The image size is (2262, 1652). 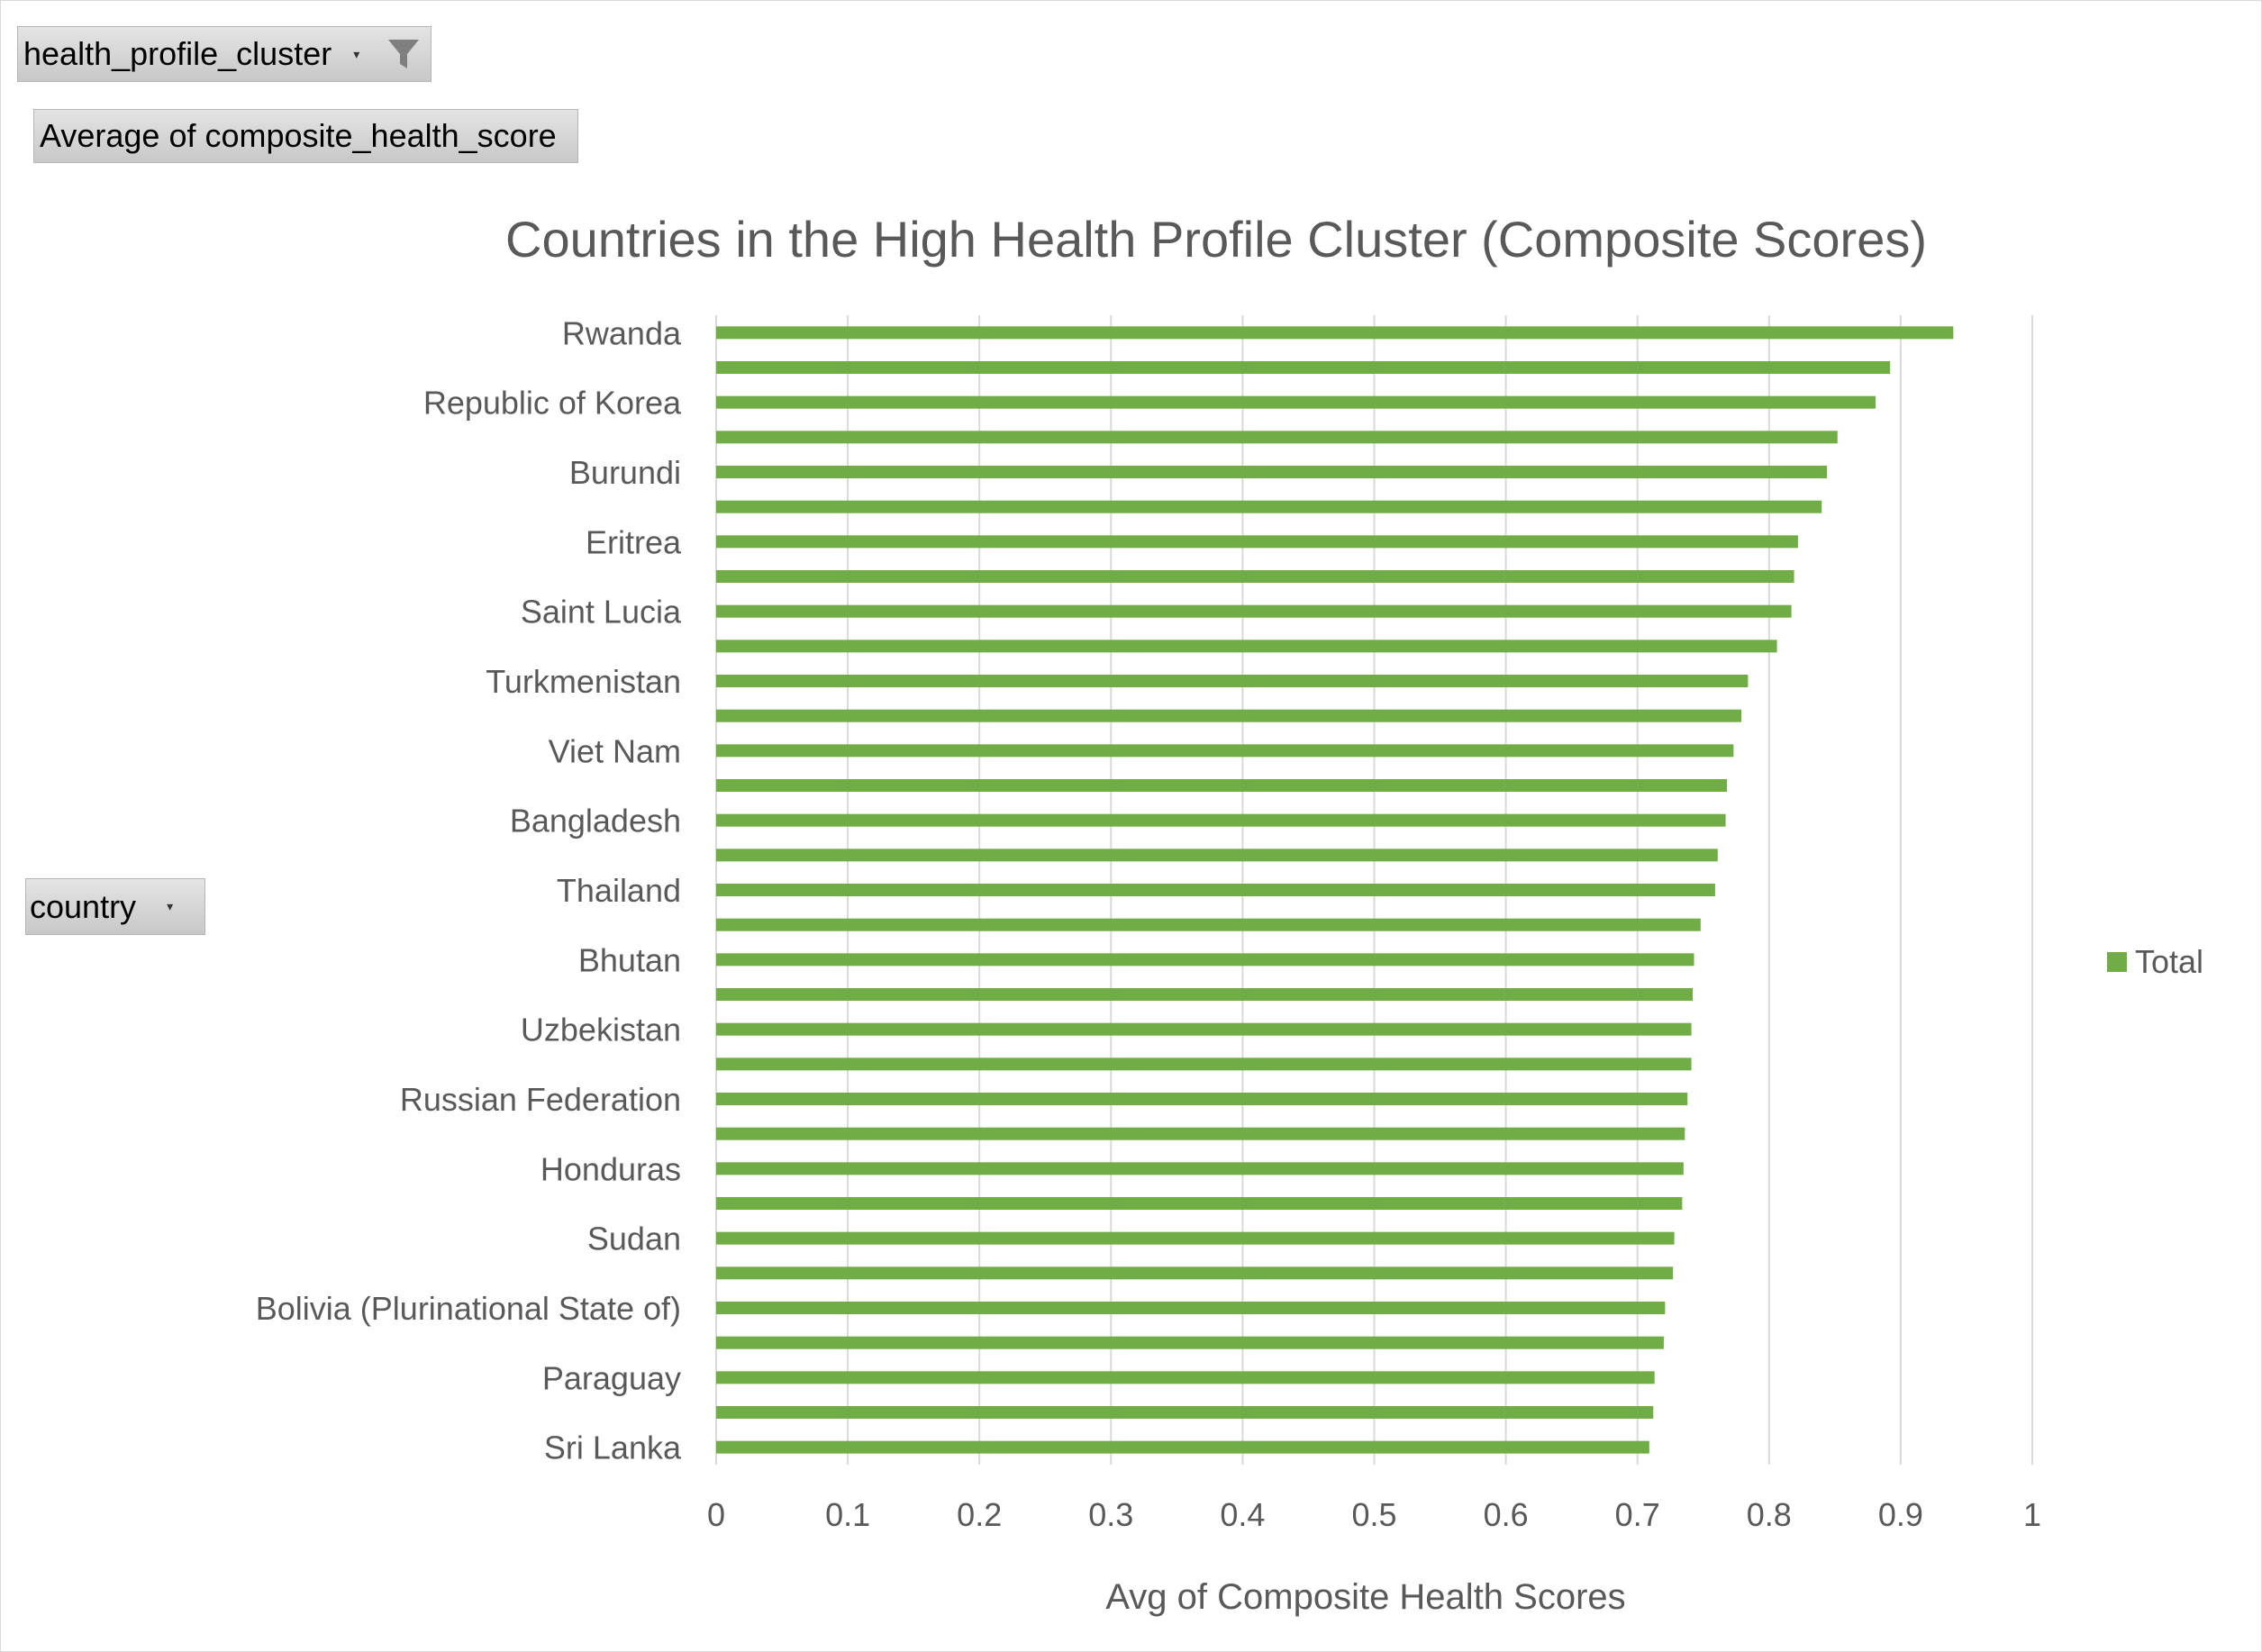 What do you see at coordinates (847, 1514) in the screenshot?
I see `x-tick-label: 0.1` at bounding box center [847, 1514].